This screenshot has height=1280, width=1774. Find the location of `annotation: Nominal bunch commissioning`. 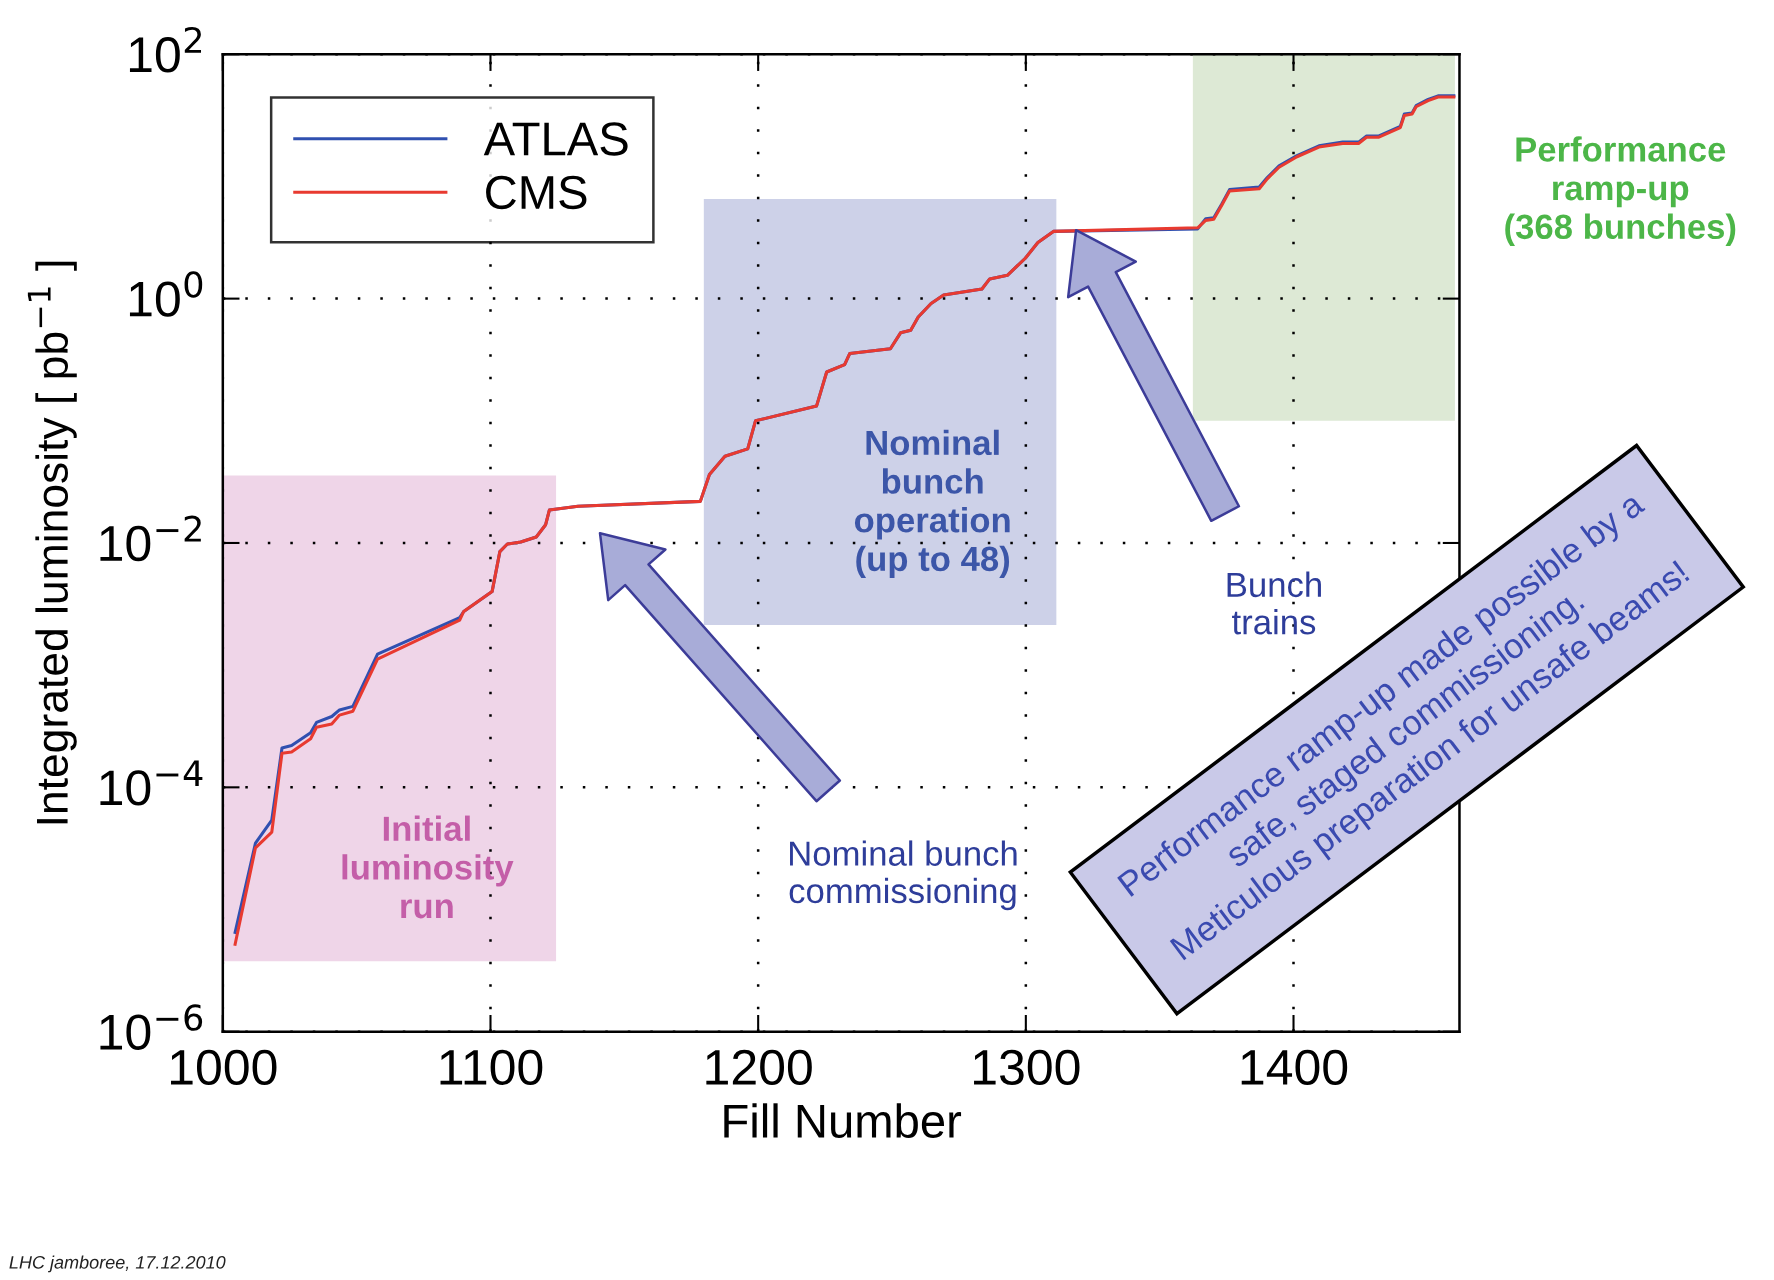

annotation: Nominal bunch commissioning is located at coordinates (903, 875).